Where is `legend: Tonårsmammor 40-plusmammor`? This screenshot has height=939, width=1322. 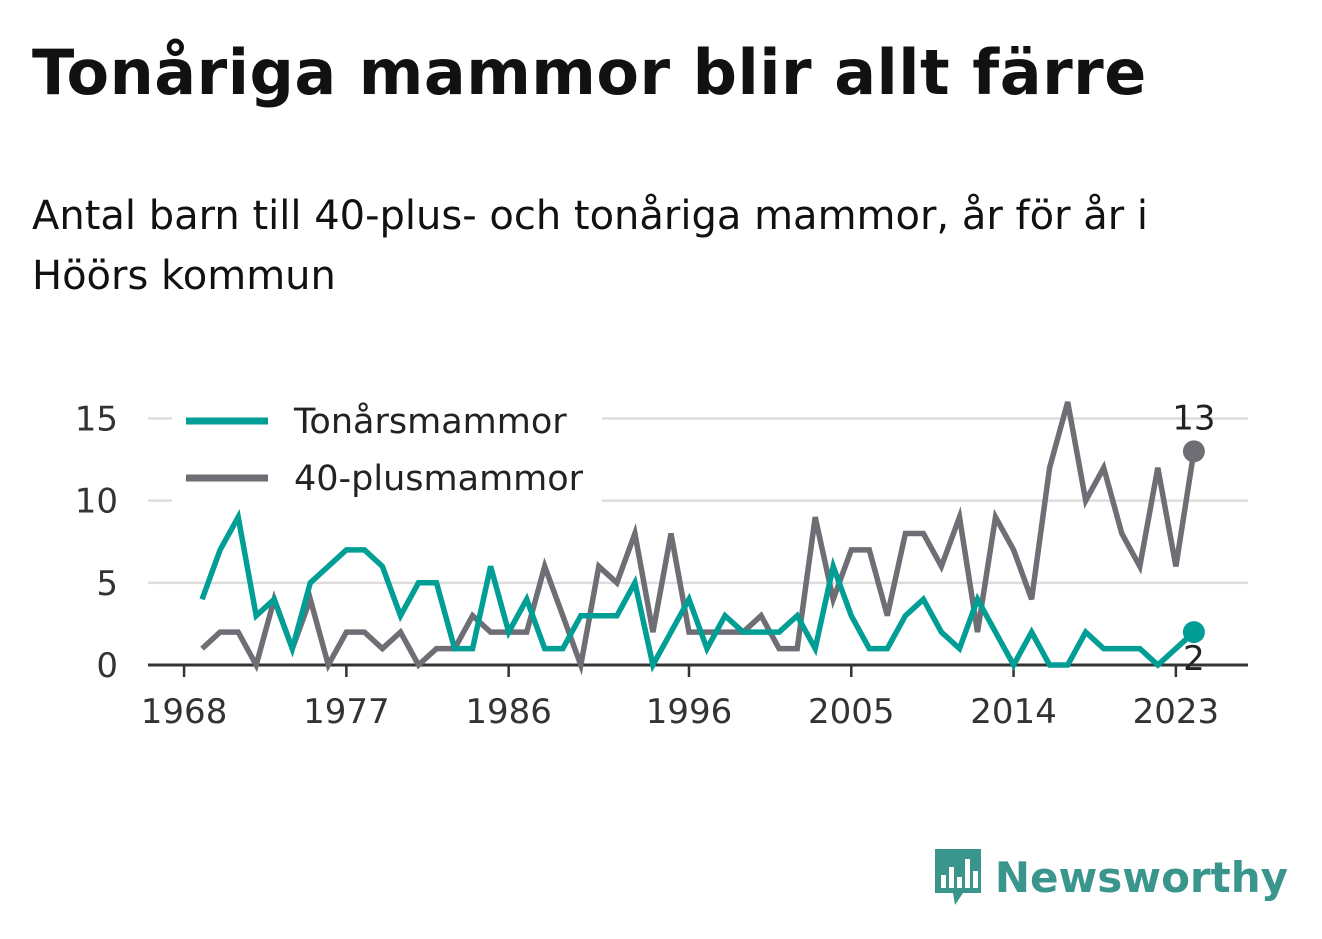 legend: Tonårsmammor 40-plusmammor is located at coordinates (387, 453).